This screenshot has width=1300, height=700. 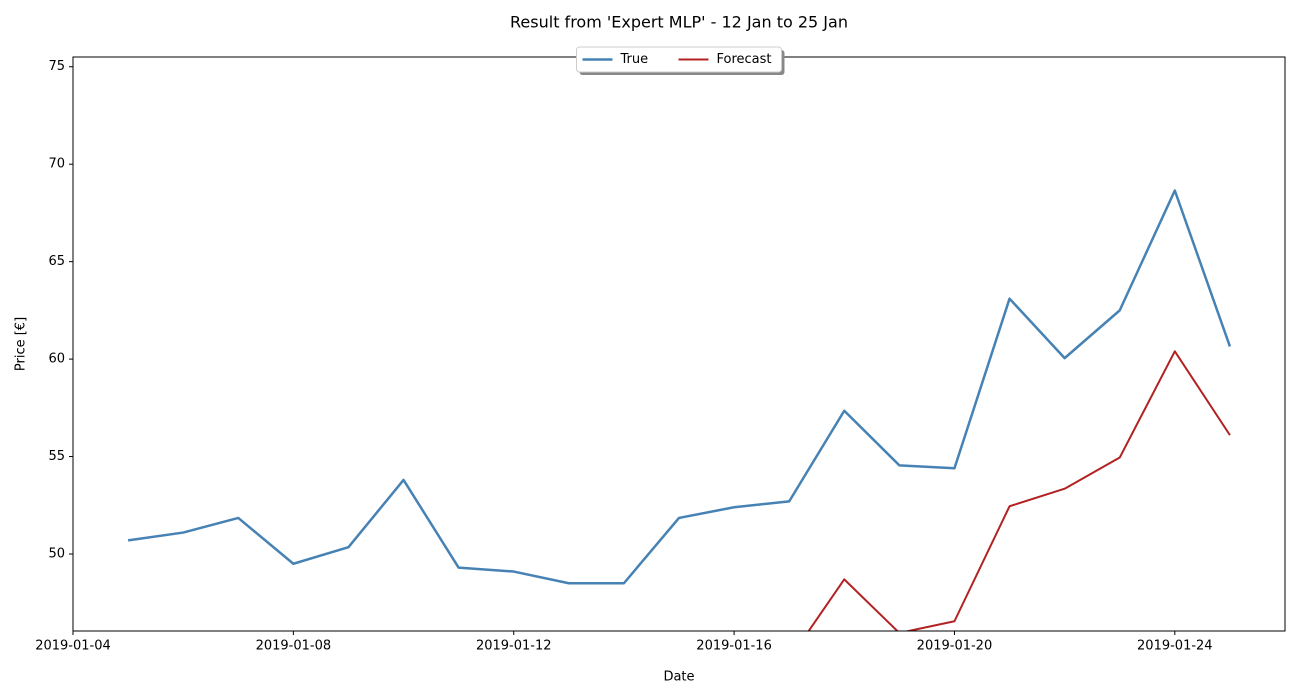 I want to click on y-tick-label: 60, so click(x=56, y=359).